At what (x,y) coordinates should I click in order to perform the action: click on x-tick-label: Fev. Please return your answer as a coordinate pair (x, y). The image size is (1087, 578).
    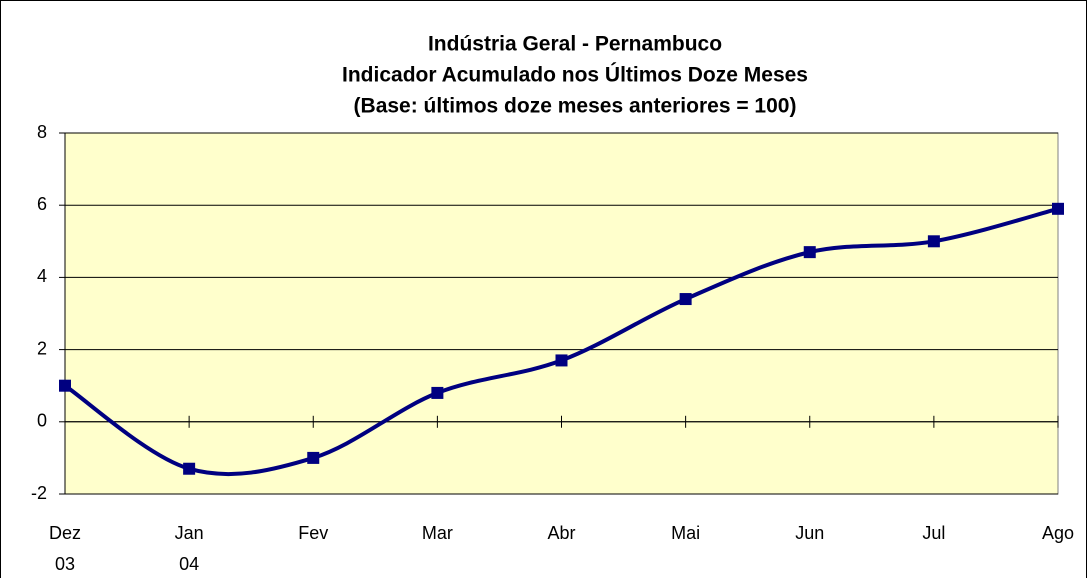
    Looking at the image, I should click on (313, 533).